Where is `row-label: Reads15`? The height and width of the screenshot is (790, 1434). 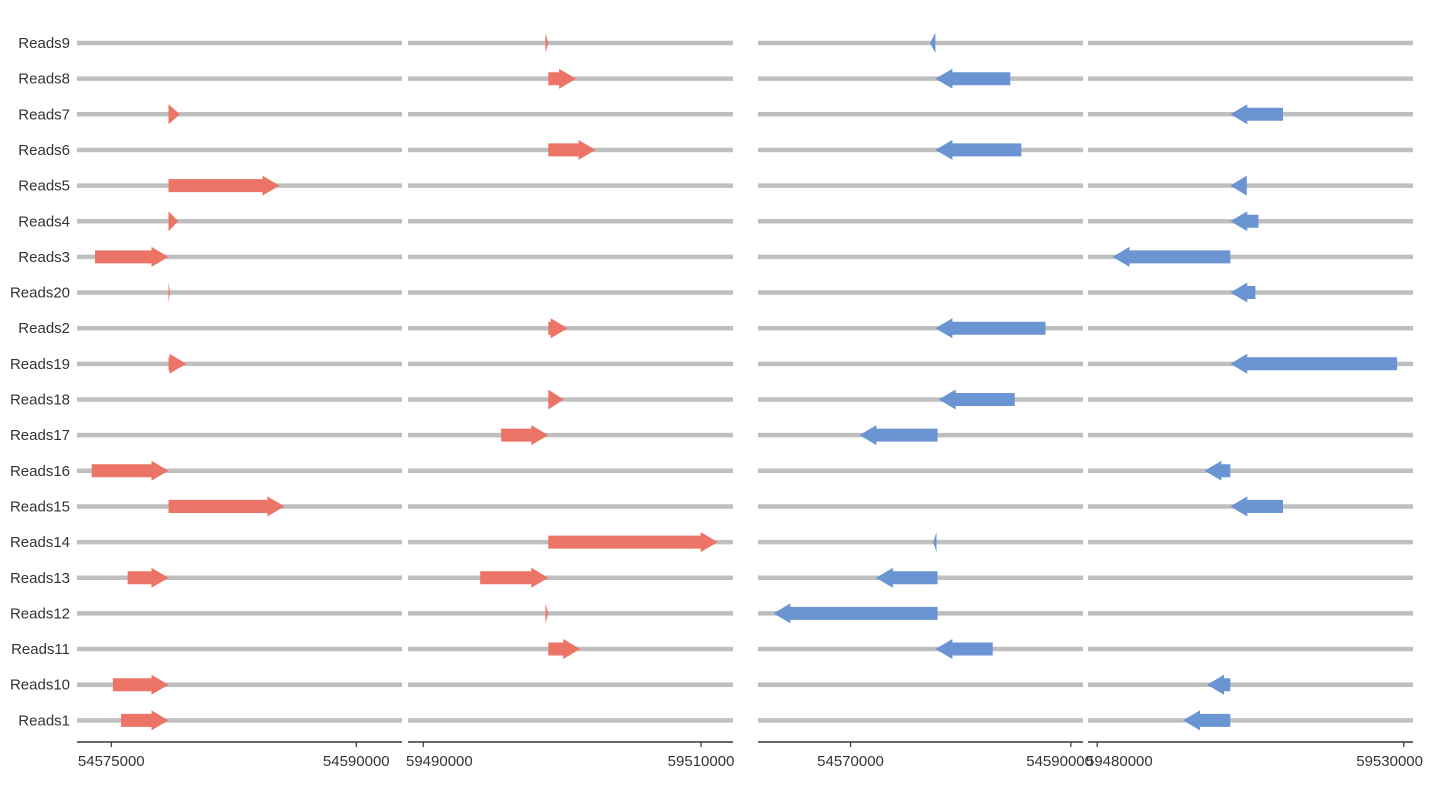
row-label: Reads15 is located at coordinates (40, 506).